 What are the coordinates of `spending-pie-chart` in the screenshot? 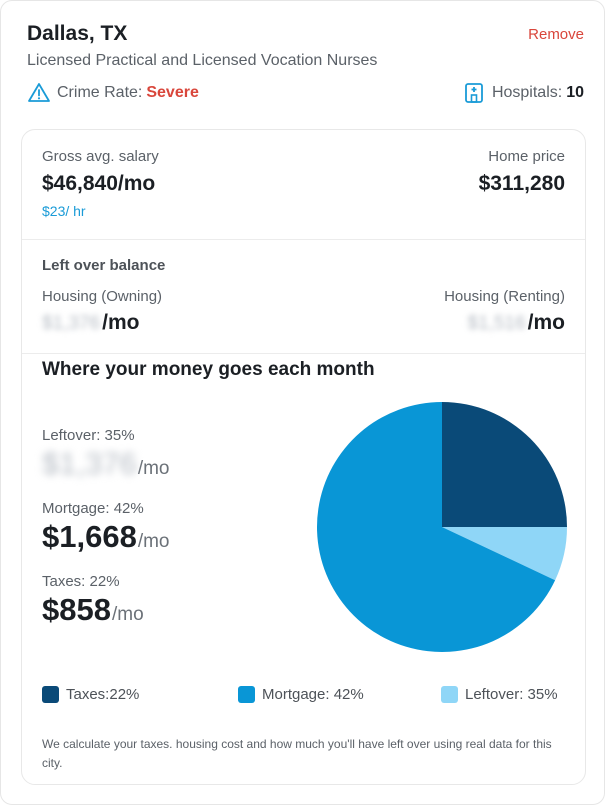 It's located at (442, 527).